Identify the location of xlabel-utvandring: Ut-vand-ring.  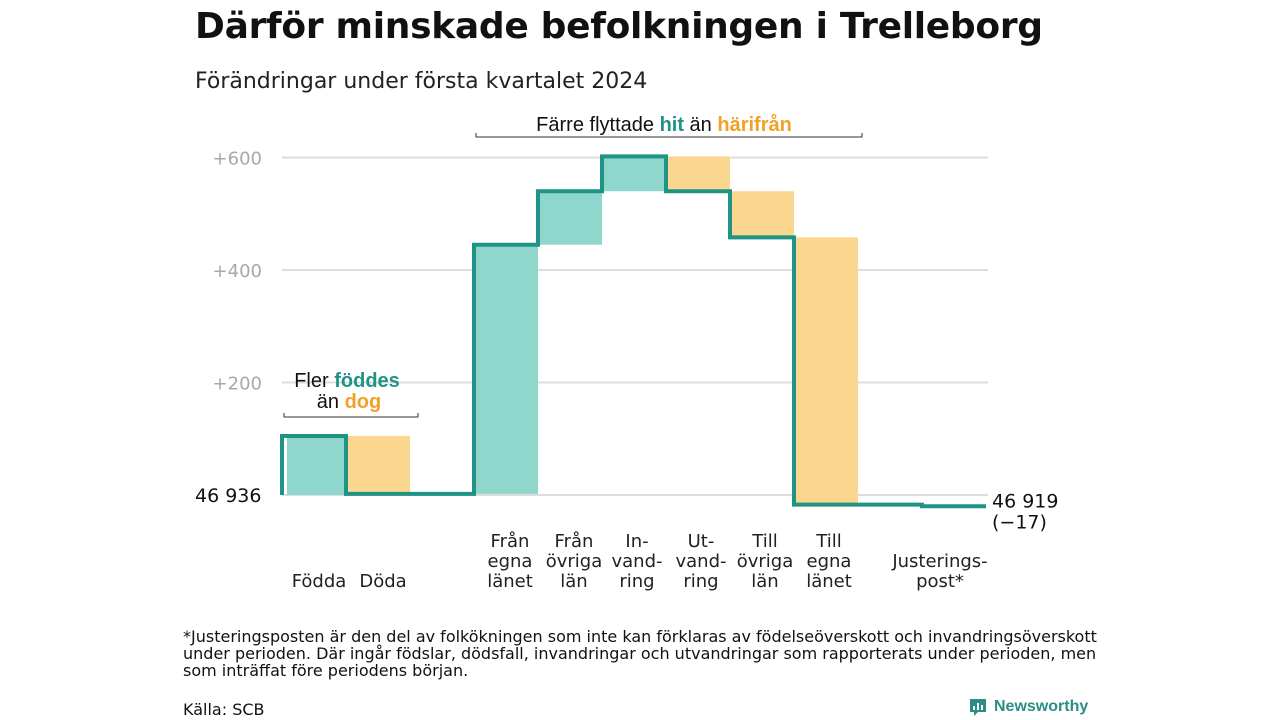
(701, 561).